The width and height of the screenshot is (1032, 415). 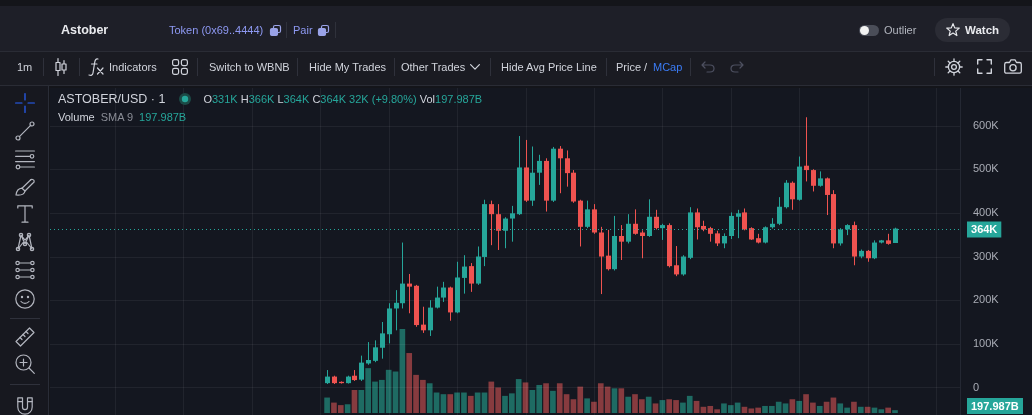 I want to click on text: MCap, so click(x=668, y=67).